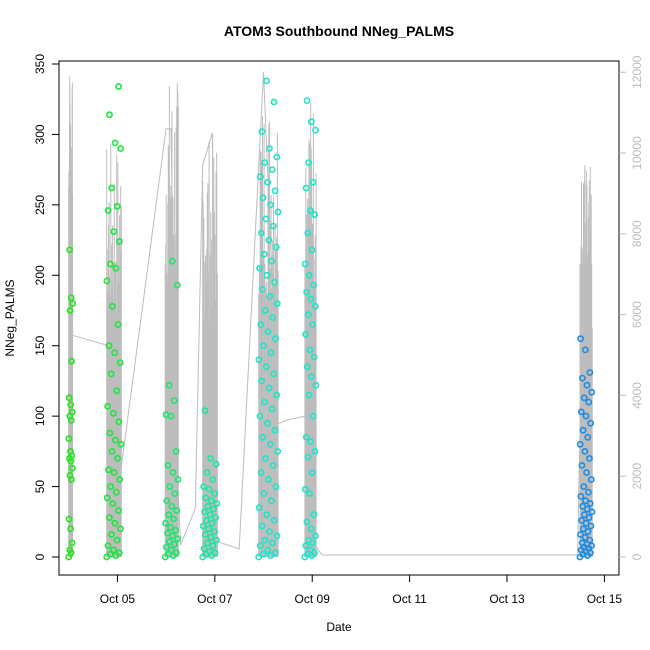  Describe the element at coordinates (40, 556) in the screenshot. I see `y-tick-label: 0` at that location.